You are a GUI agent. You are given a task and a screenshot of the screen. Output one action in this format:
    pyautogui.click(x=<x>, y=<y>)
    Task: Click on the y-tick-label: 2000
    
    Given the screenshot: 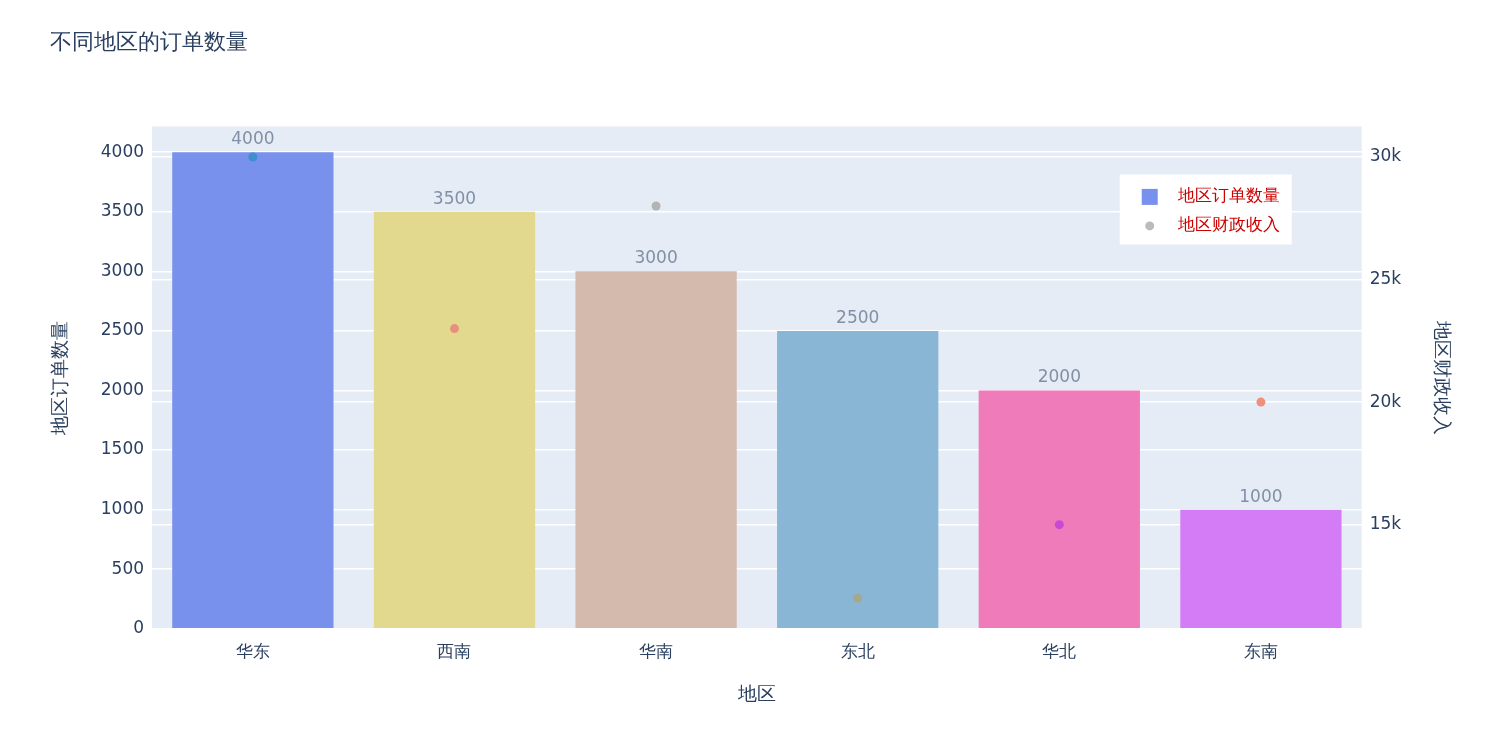 What is the action you would take?
    pyautogui.click(x=122, y=388)
    